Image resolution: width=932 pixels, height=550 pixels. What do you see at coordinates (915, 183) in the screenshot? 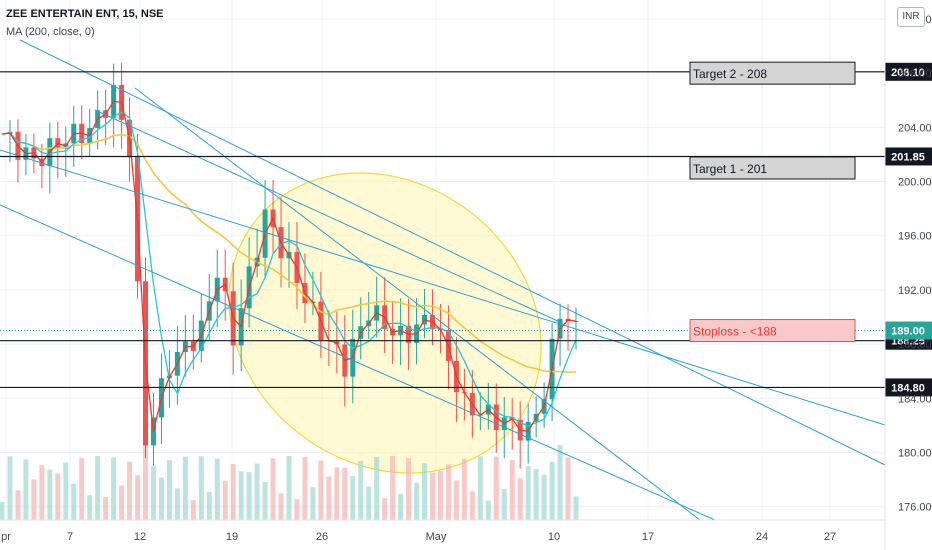
I see `y-tick-label: 200.00` at bounding box center [915, 183].